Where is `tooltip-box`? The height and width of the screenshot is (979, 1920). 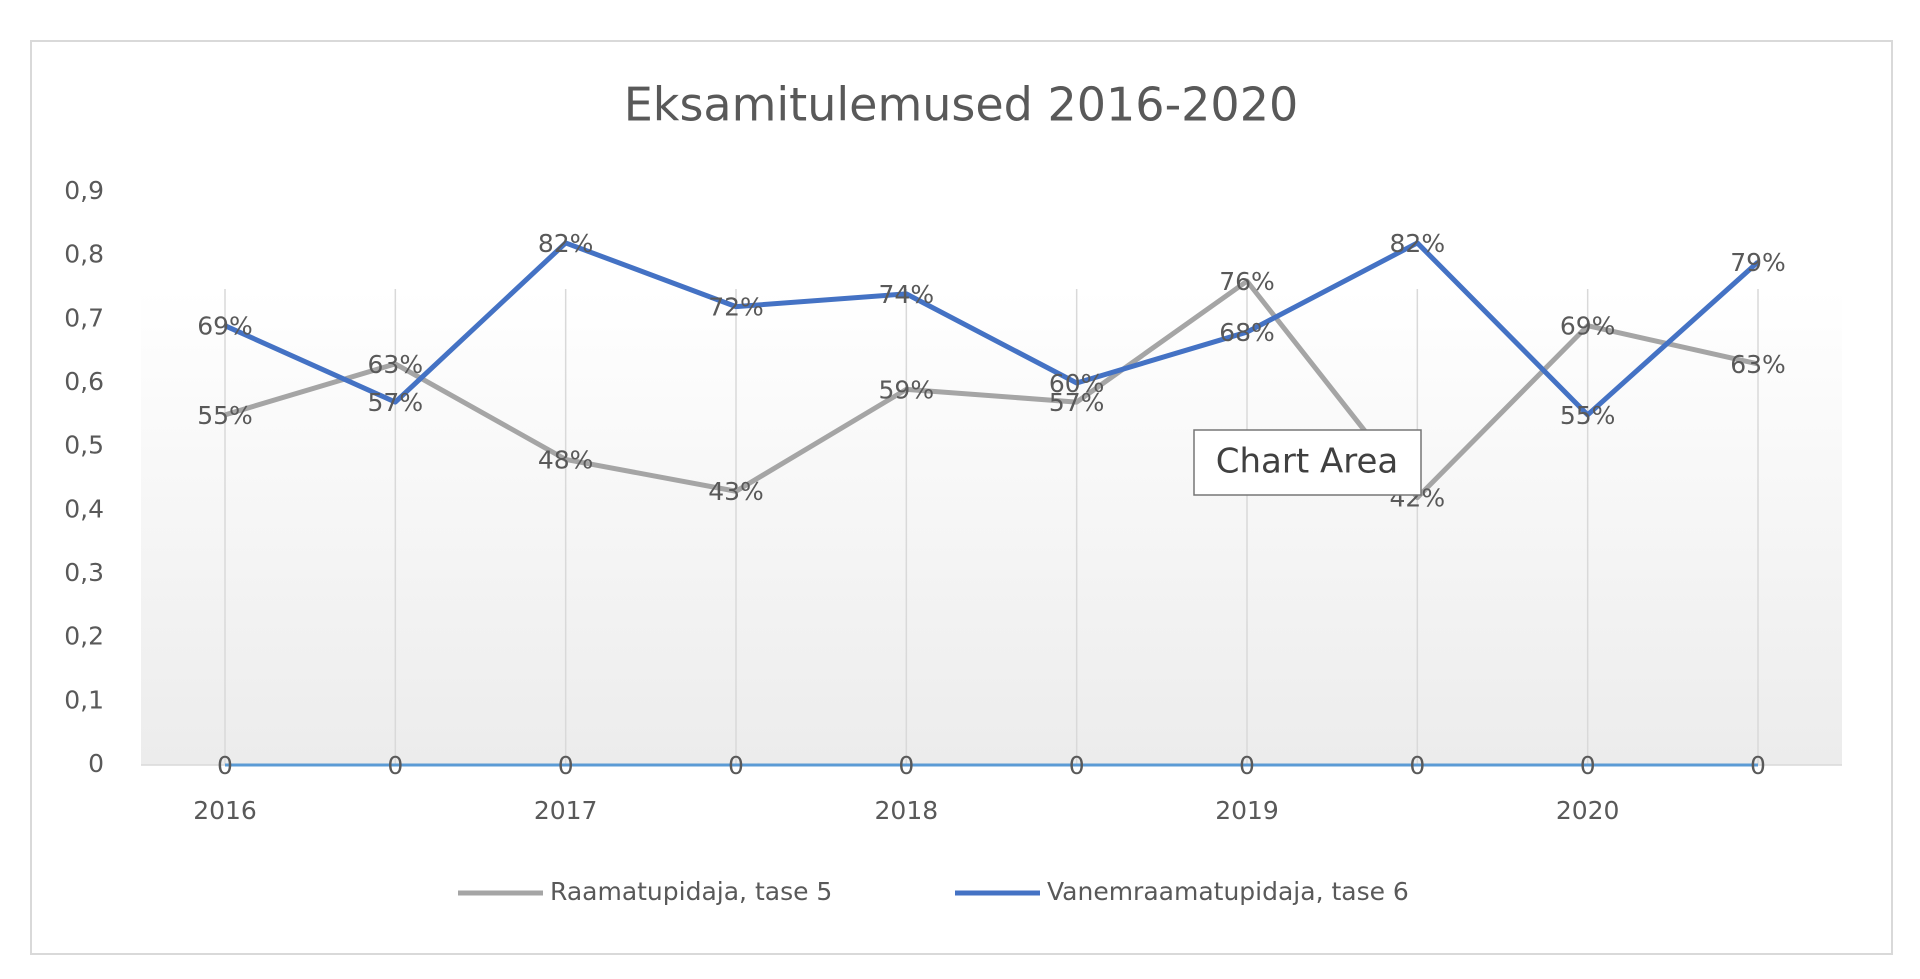
tooltip-box is located at coordinates (1307, 462).